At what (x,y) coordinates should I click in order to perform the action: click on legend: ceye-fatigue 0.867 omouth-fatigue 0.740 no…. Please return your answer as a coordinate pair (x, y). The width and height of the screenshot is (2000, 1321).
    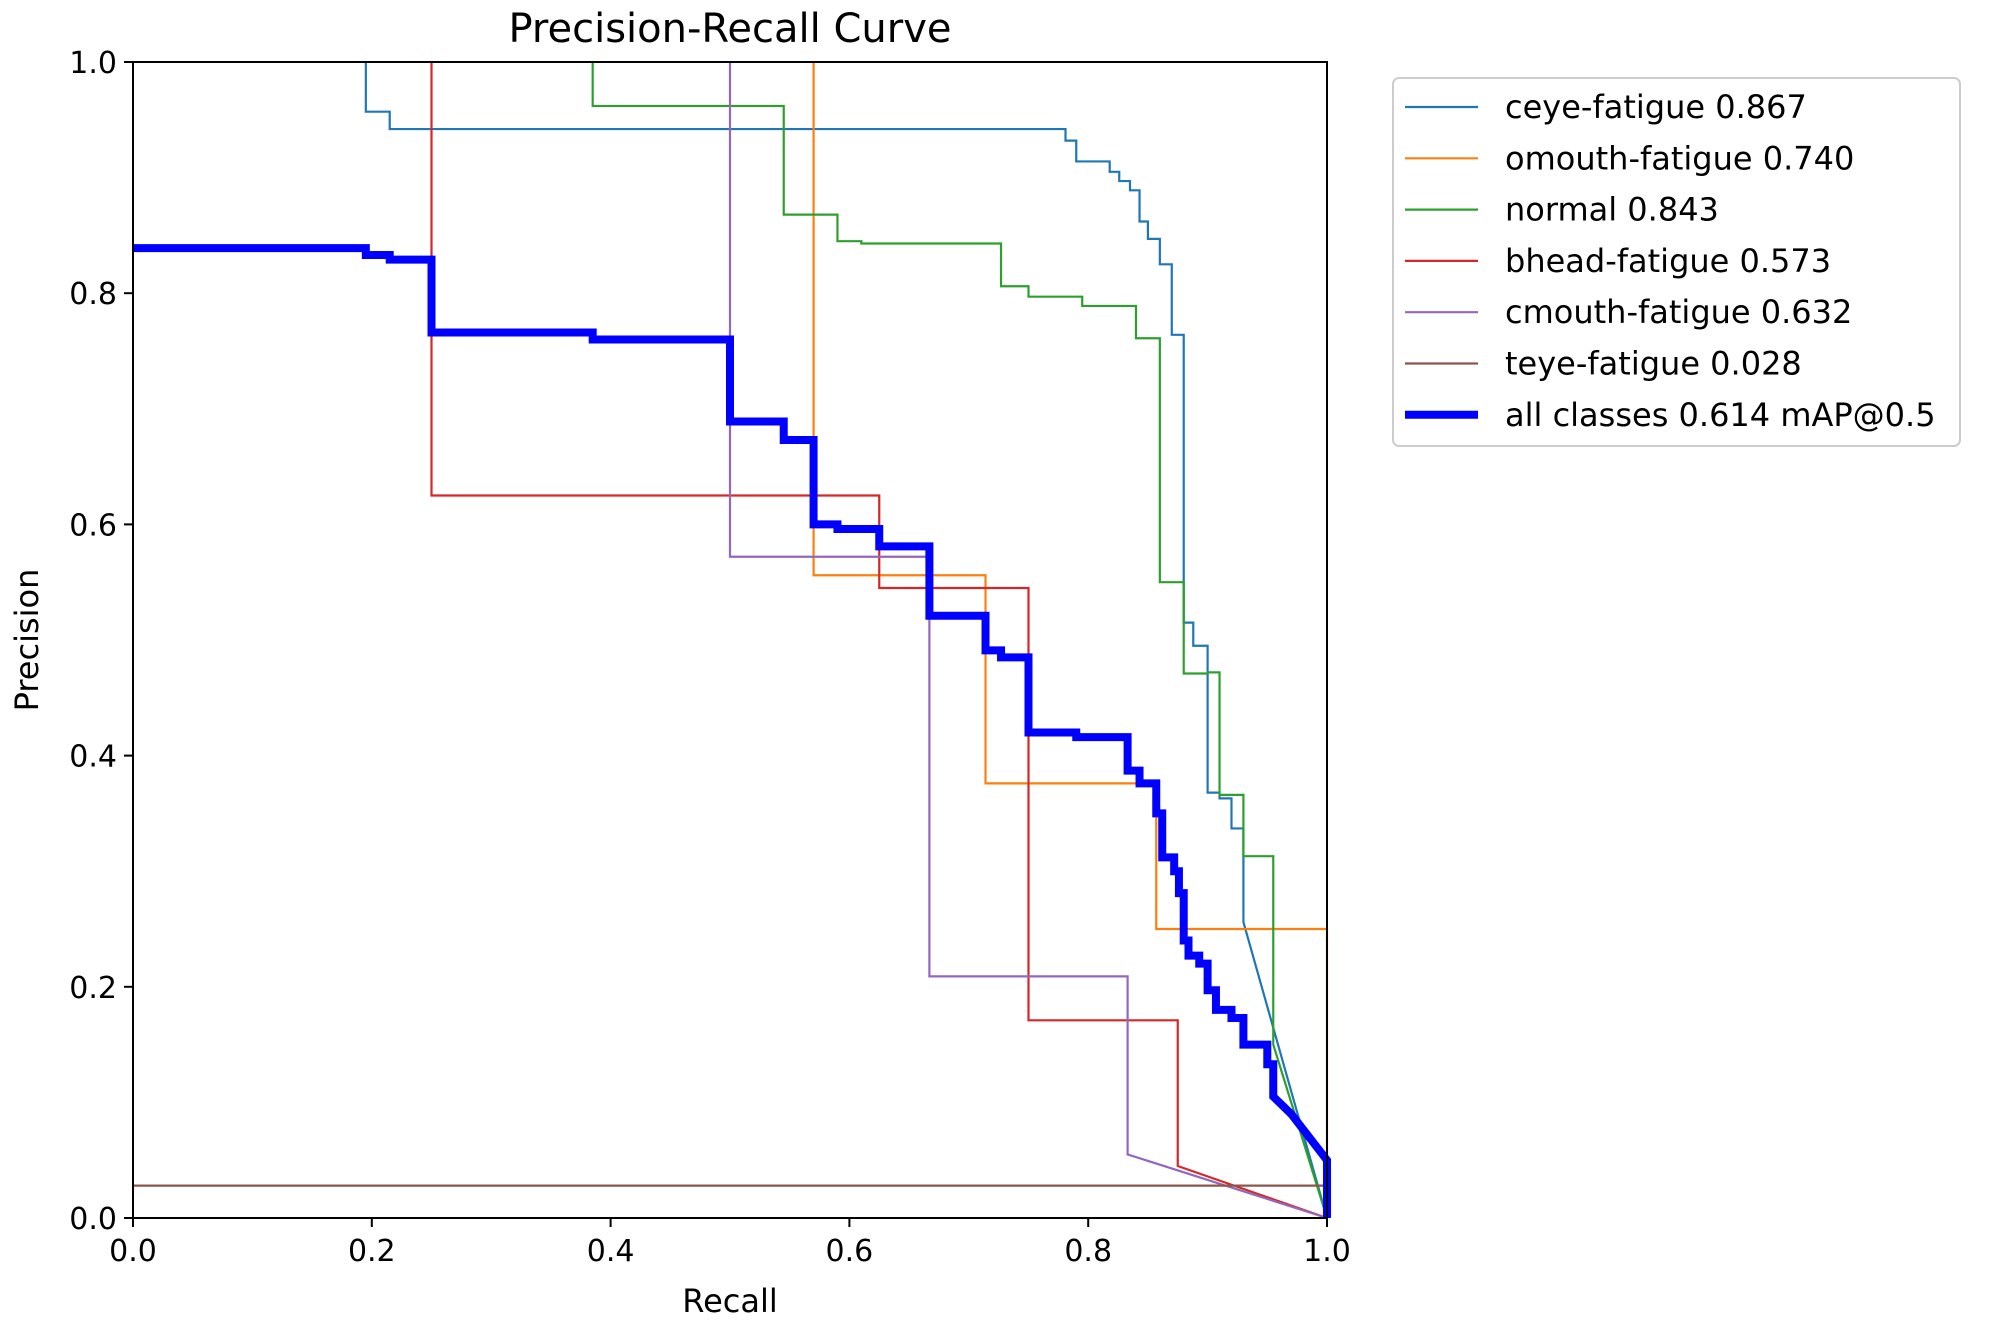
    Looking at the image, I should click on (1676, 262).